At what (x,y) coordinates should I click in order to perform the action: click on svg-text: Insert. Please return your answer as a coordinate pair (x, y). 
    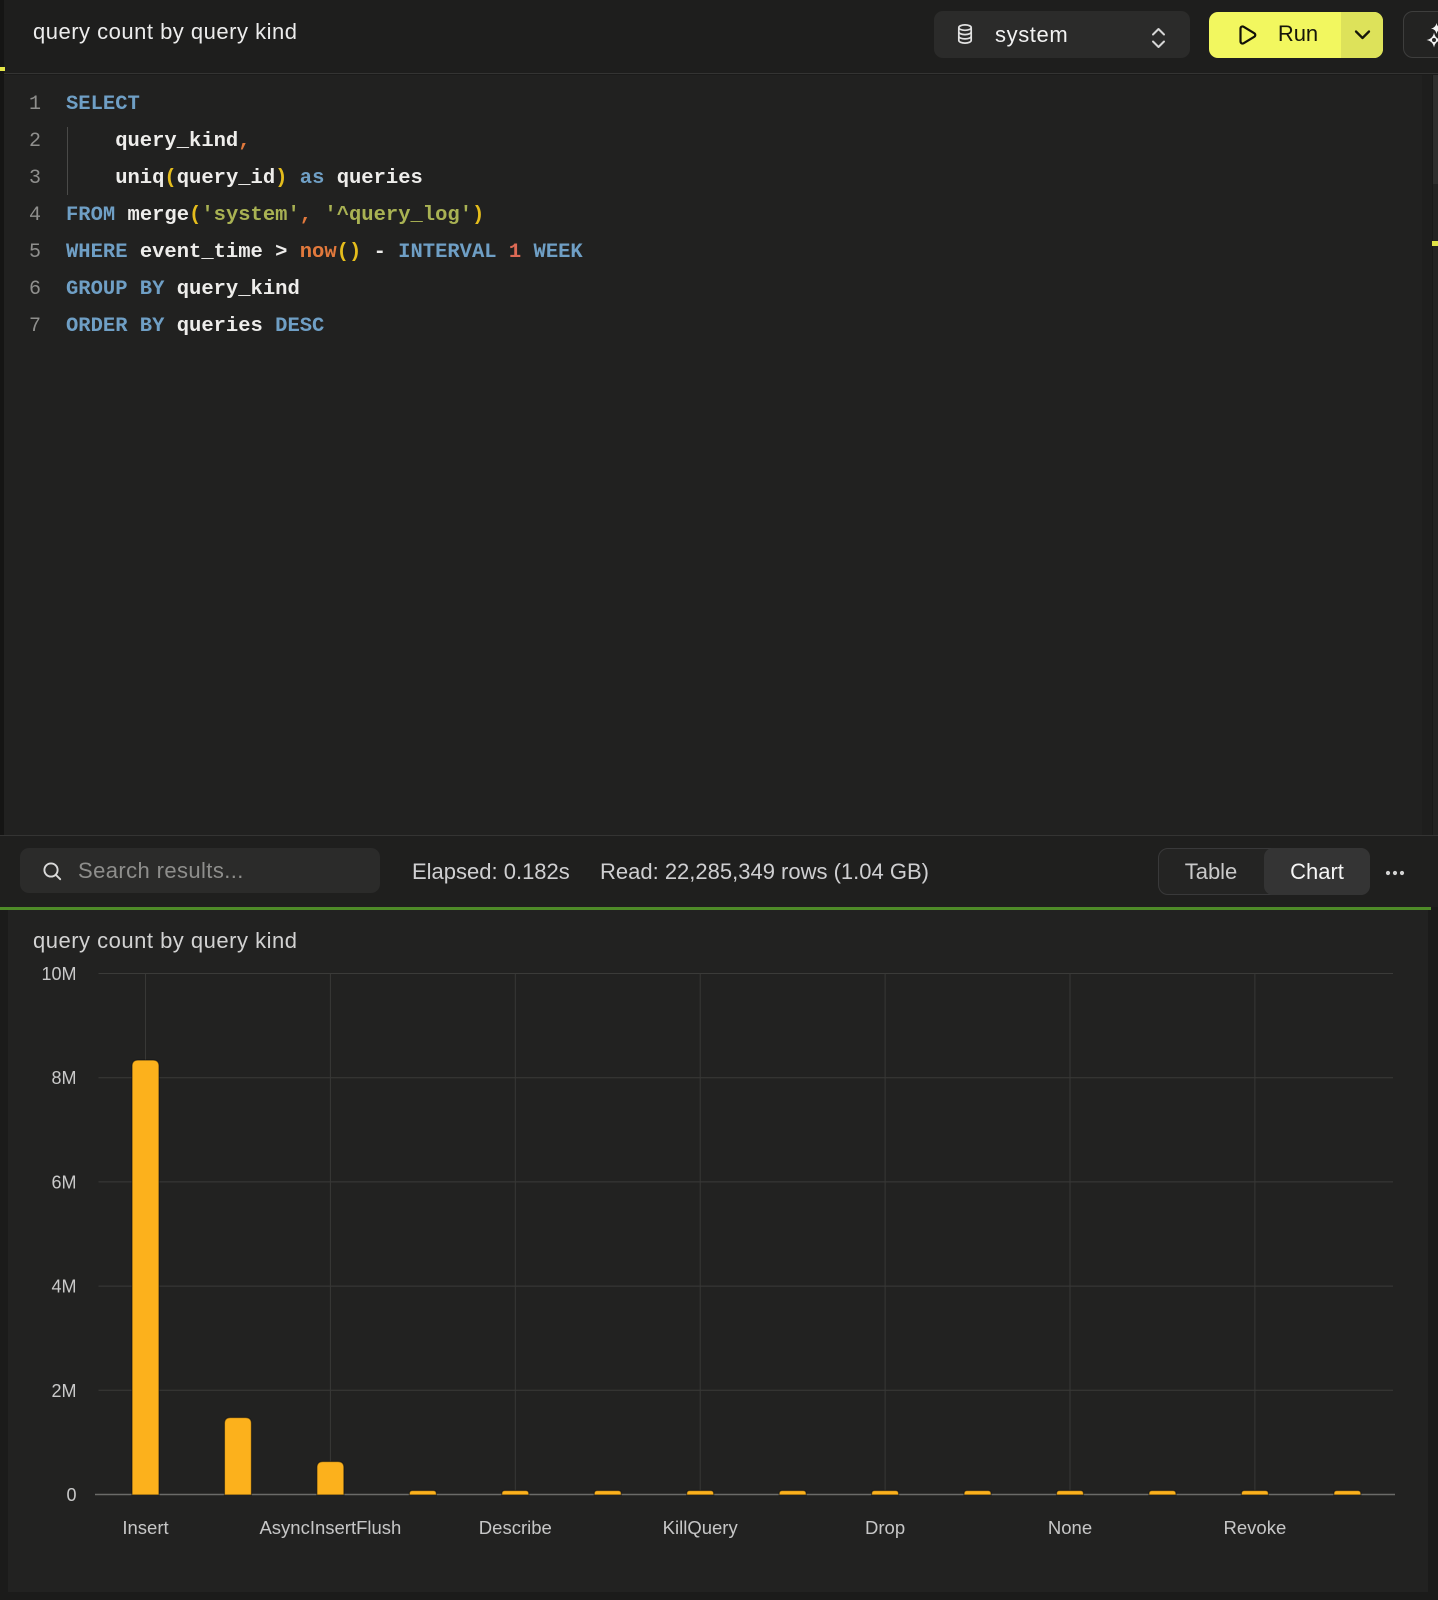
    Looking at the image, I should click on (145, 1527).